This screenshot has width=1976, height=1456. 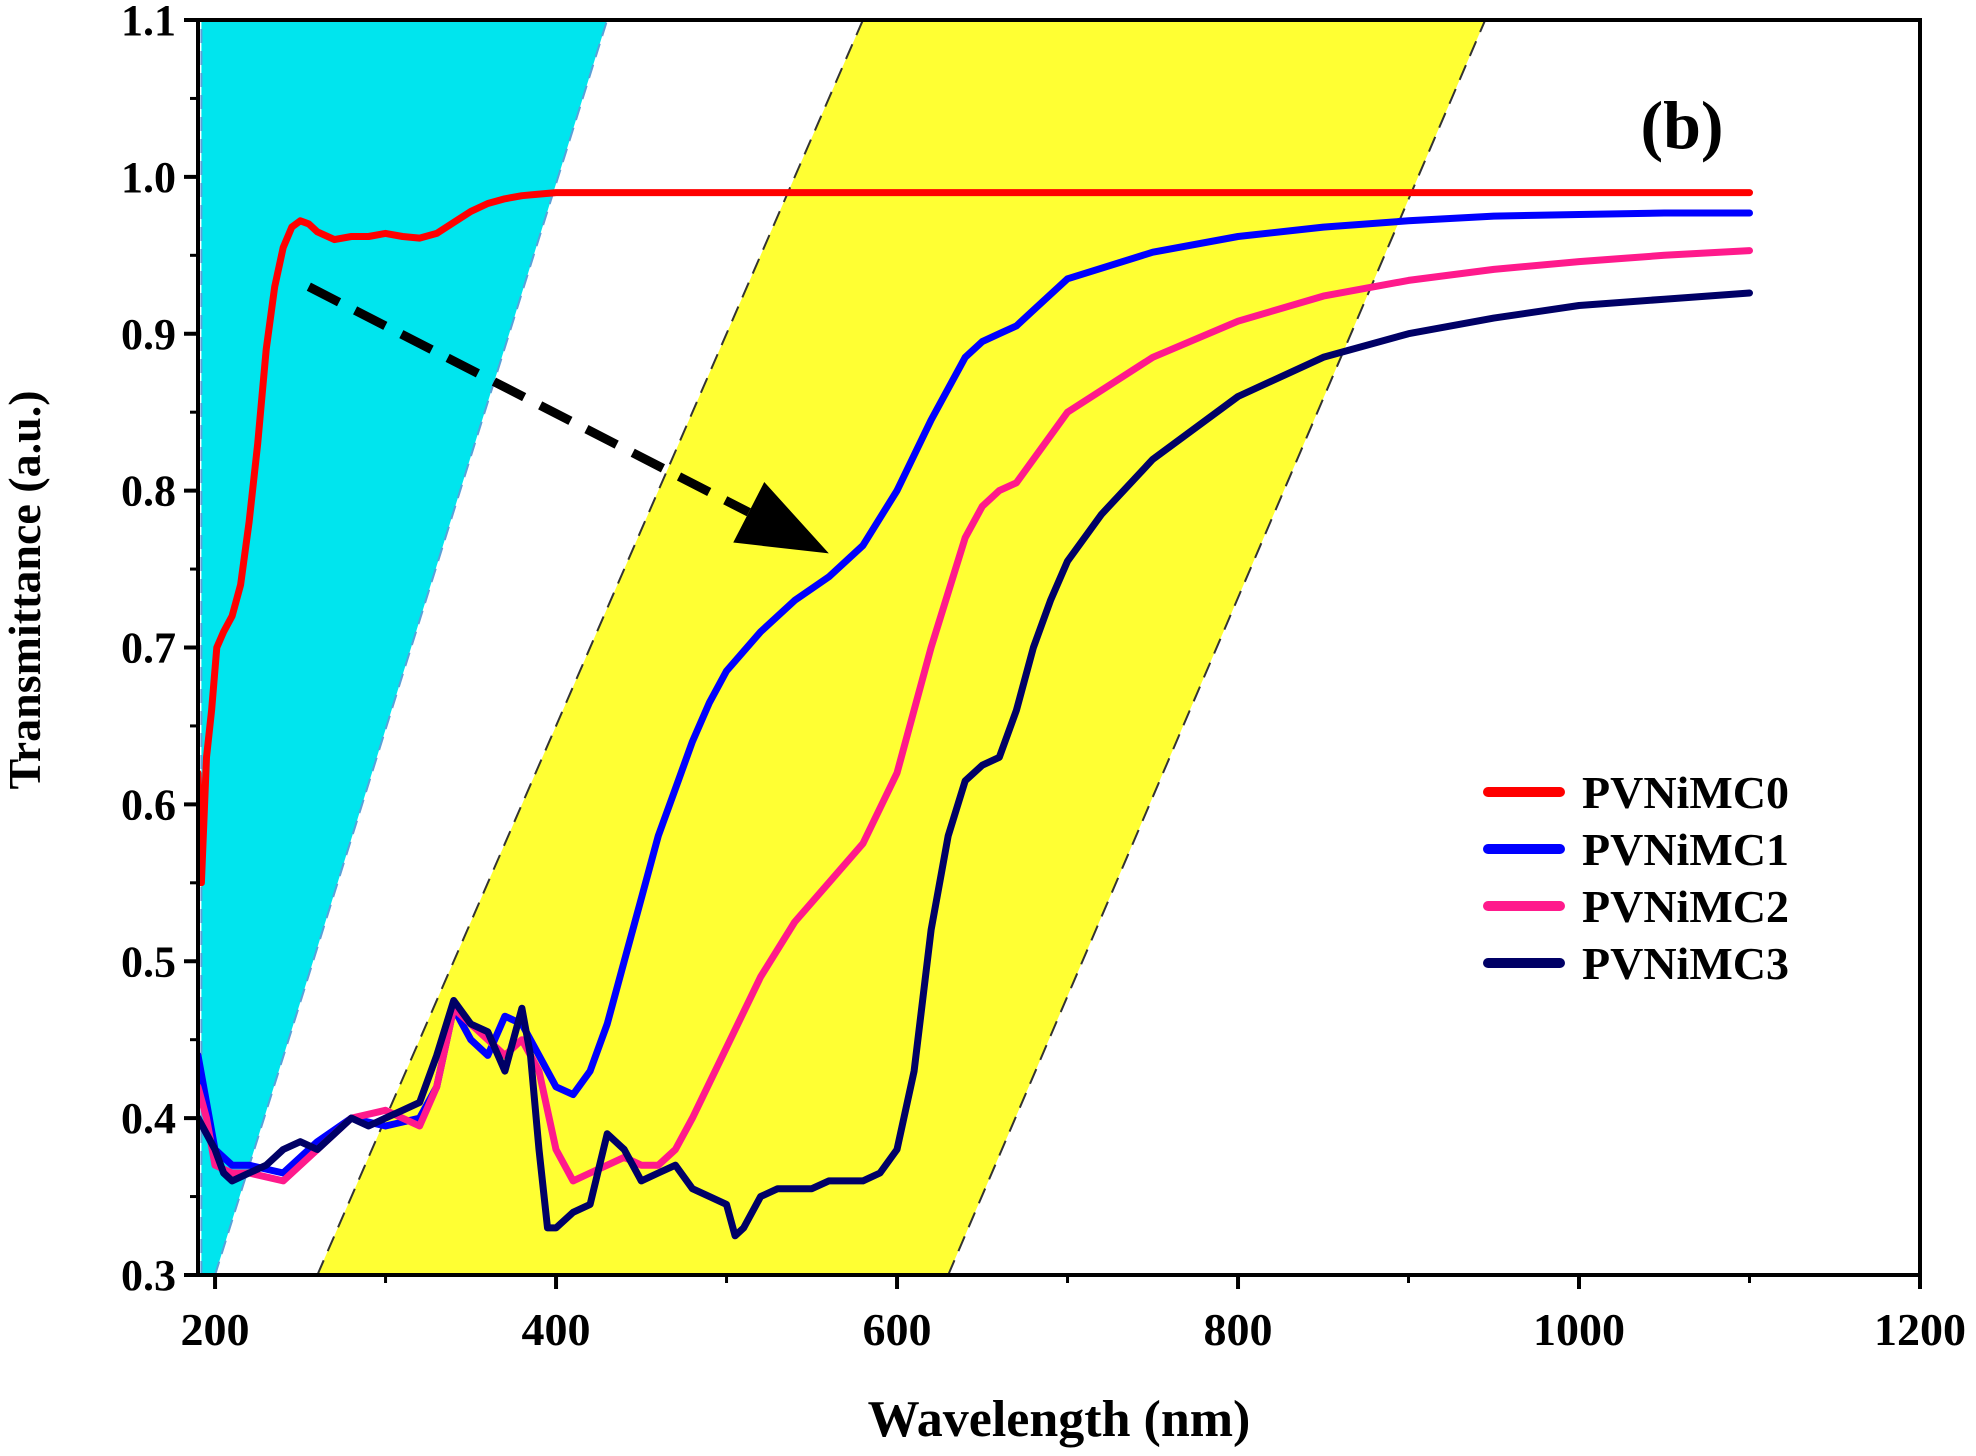 I want to click on legend-label-PVNiMC1: PVNiMC1, so click(x=1685, y=849).